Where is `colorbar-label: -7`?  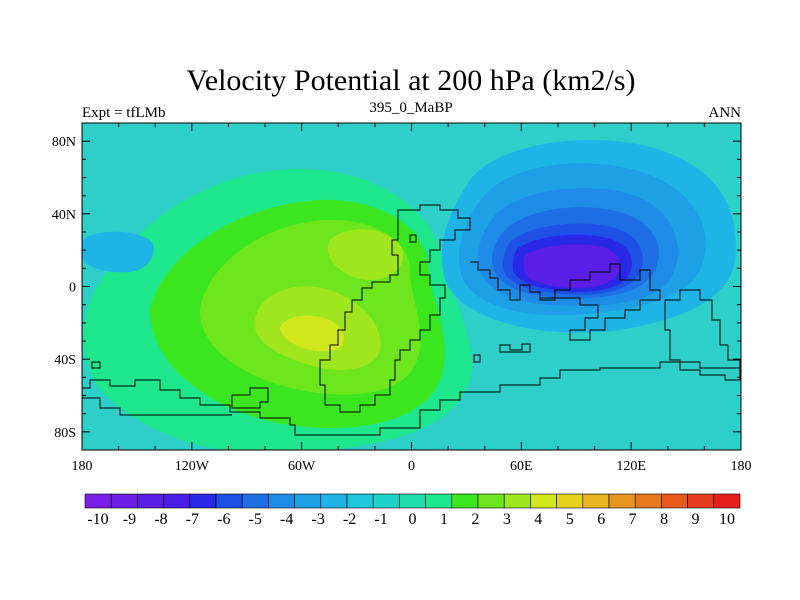
colorbar-label: -7 is located at coordinates (192, 519).